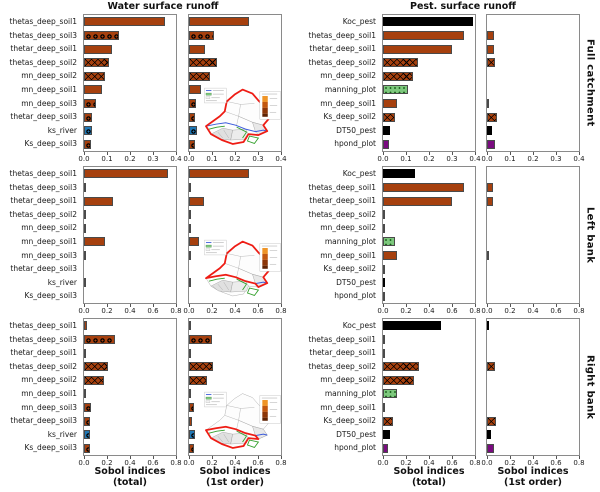 The image size is (600, 492). What do you see at coordinates (200, 339) in the screenshot?
I see `bar-thetas_deep_soil3` at bounding box center [200, 339].